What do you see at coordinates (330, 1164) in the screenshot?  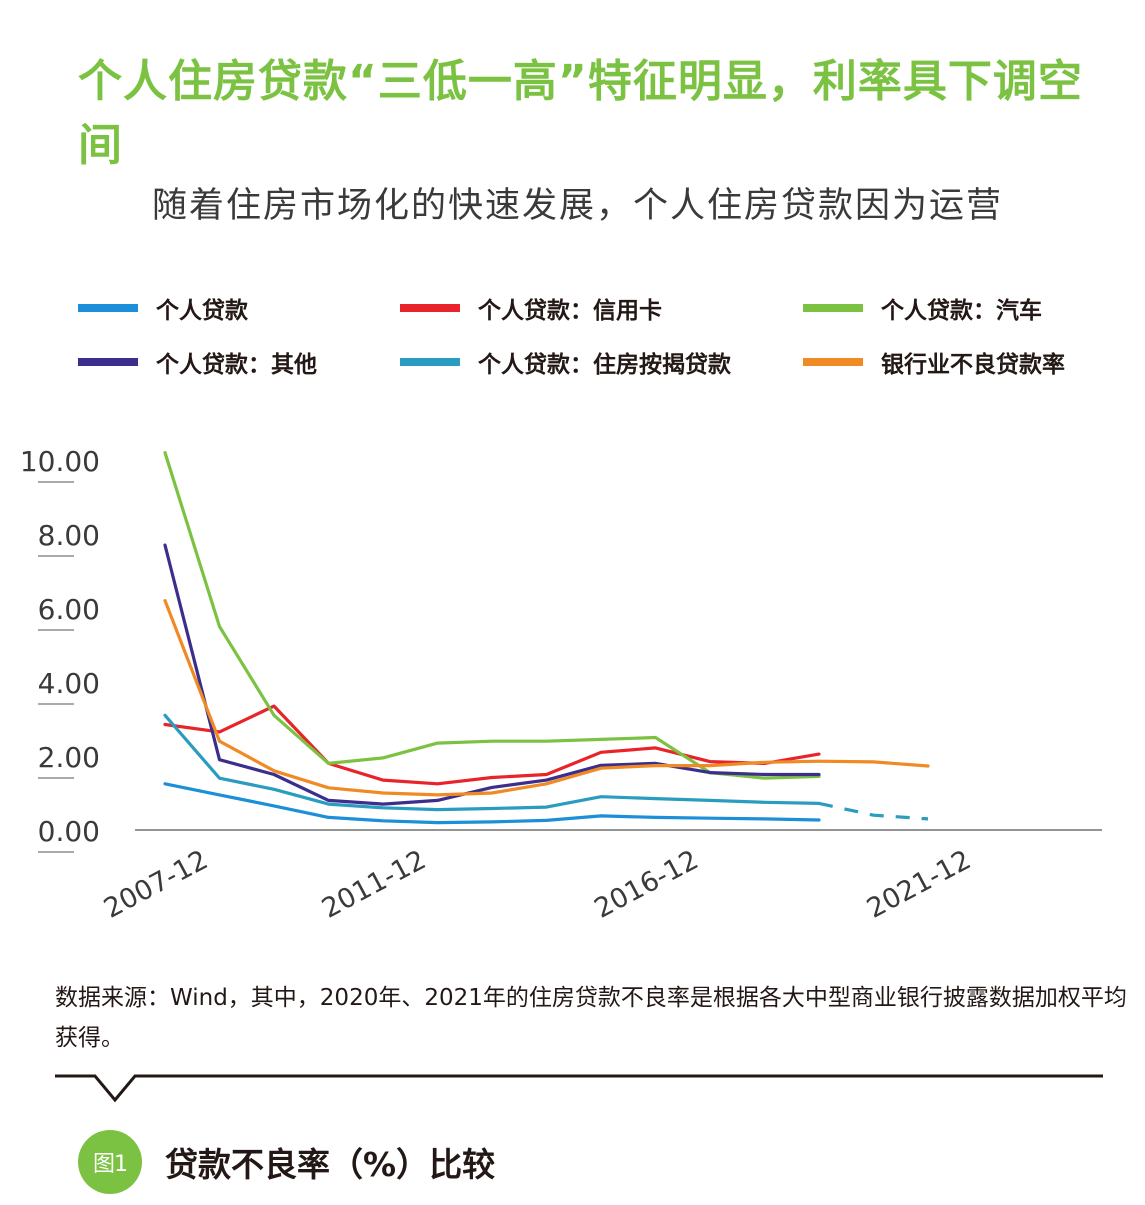 I see `figure-caption: 贷款不良率（%）比较` at bounding box center [330, 1164].